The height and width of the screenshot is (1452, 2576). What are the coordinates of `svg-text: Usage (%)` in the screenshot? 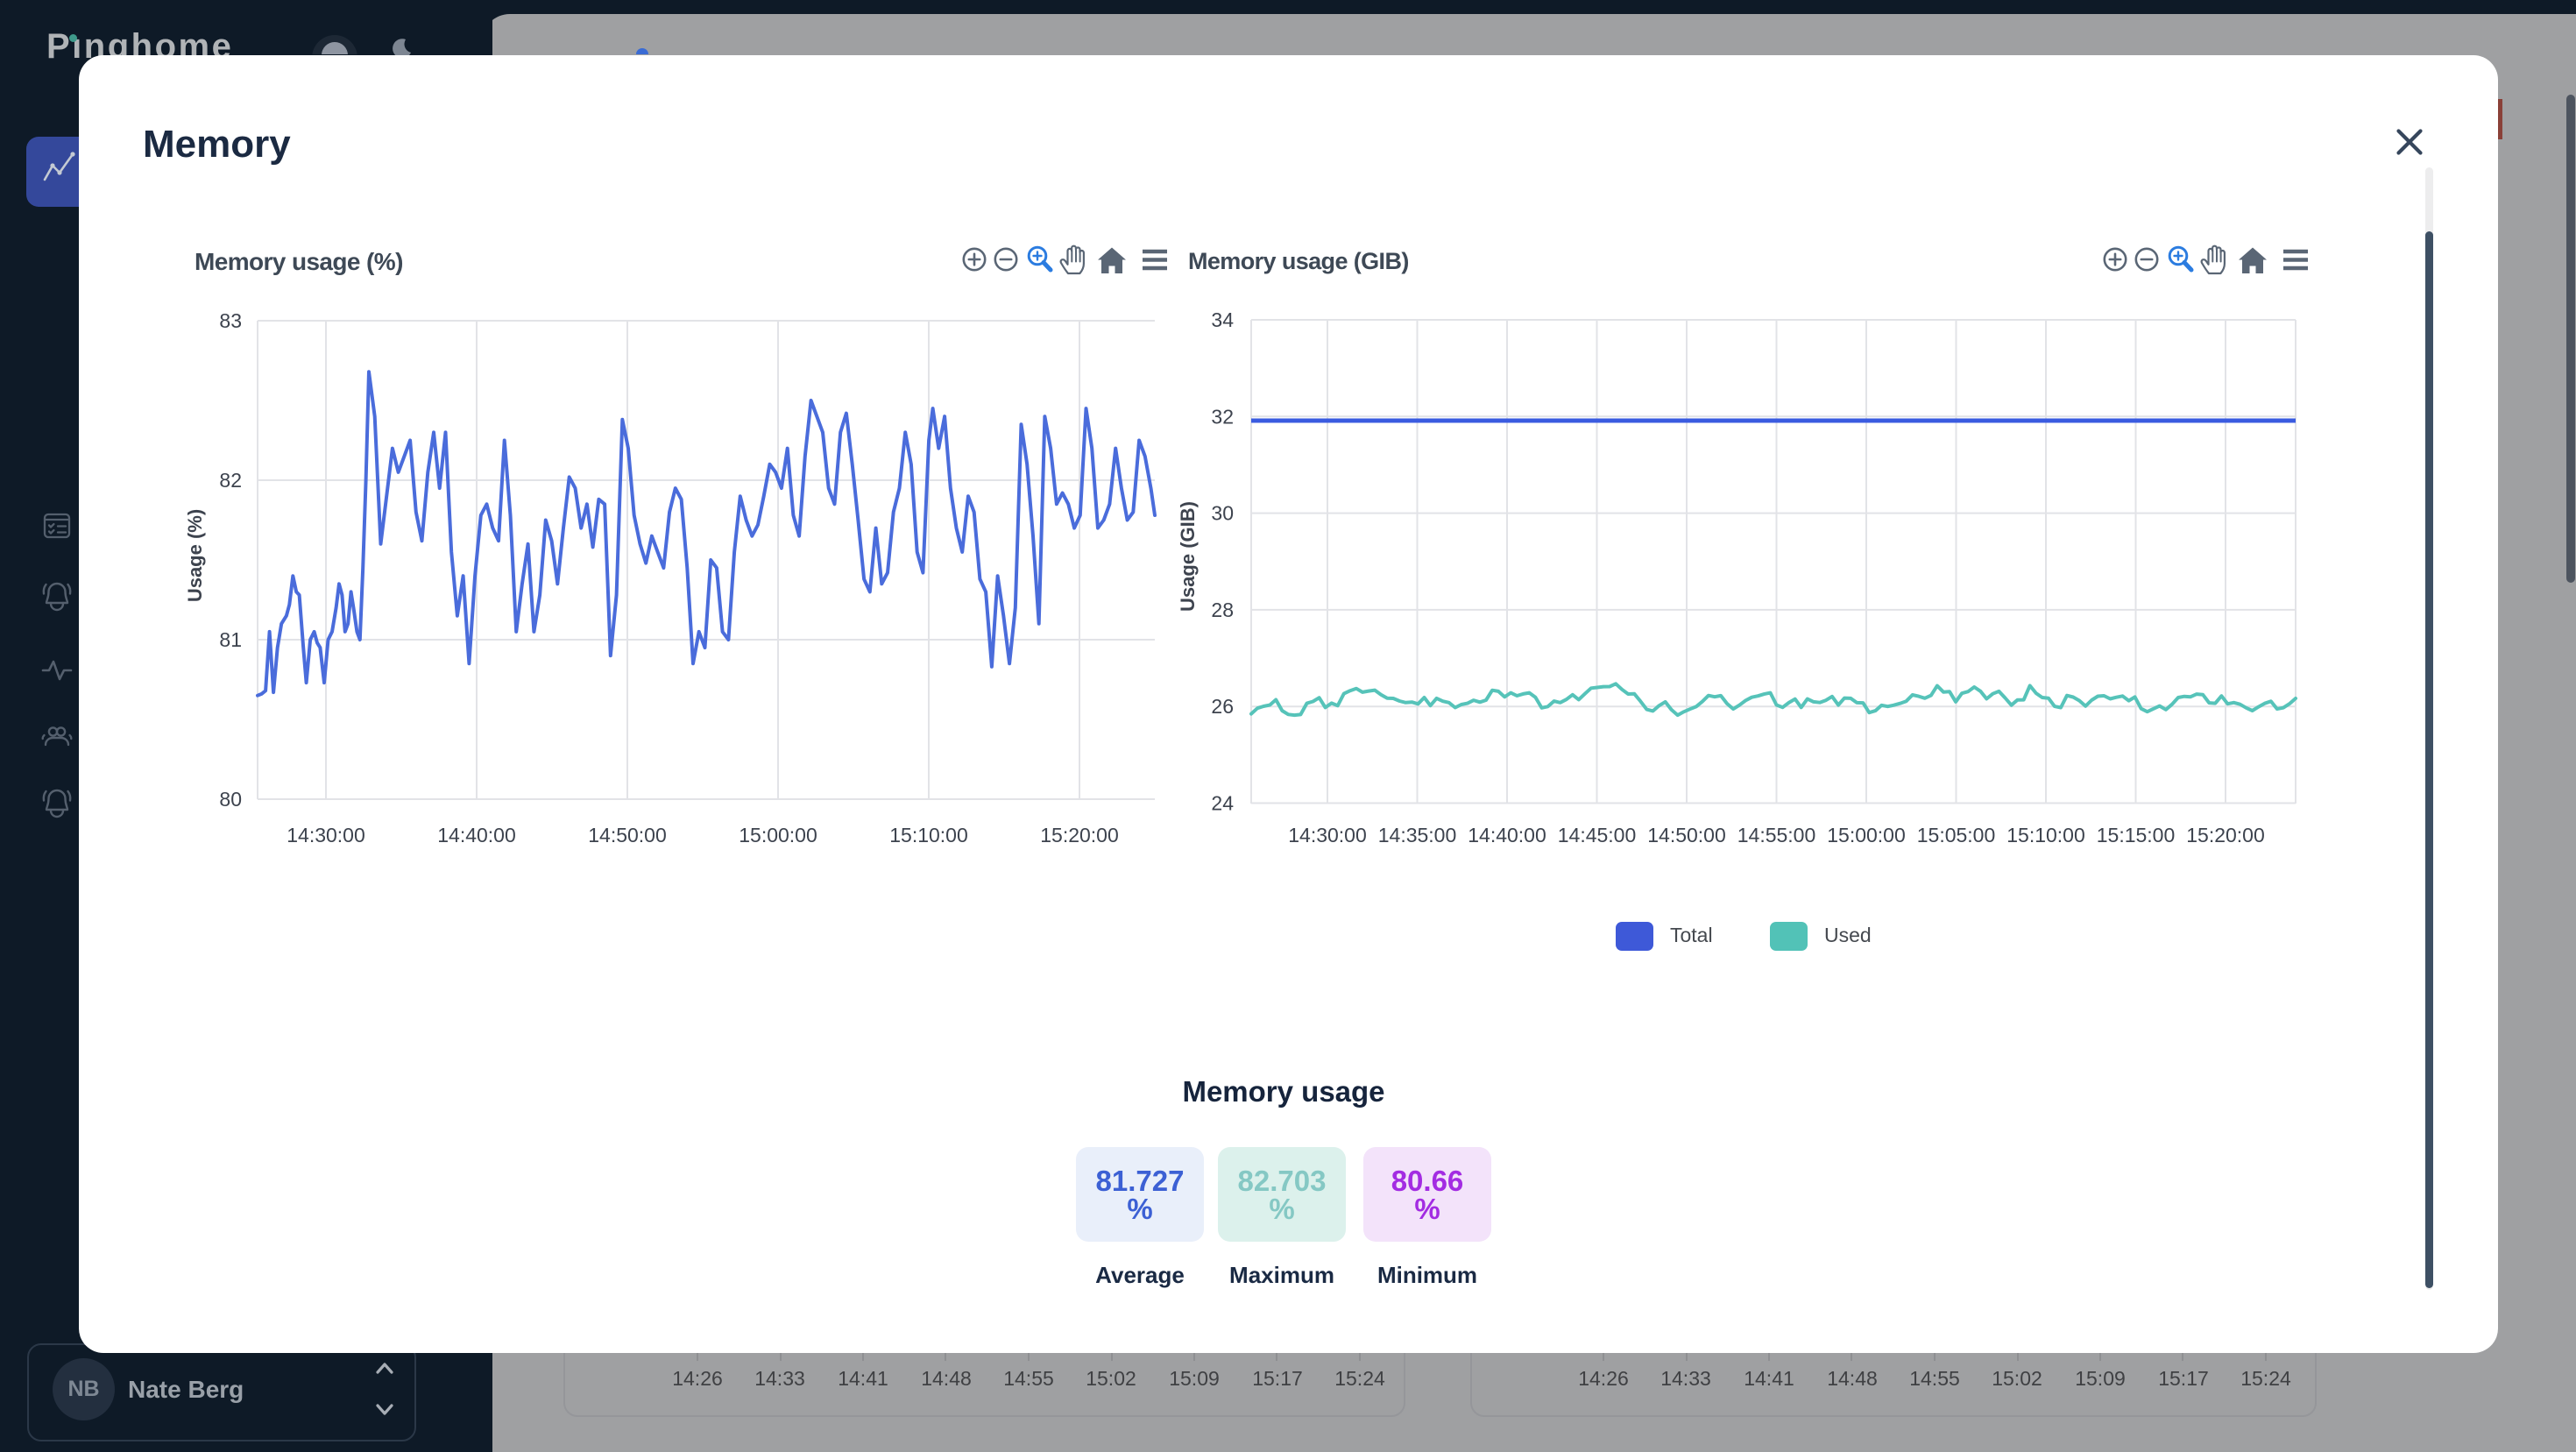 It's located at (195, 555).